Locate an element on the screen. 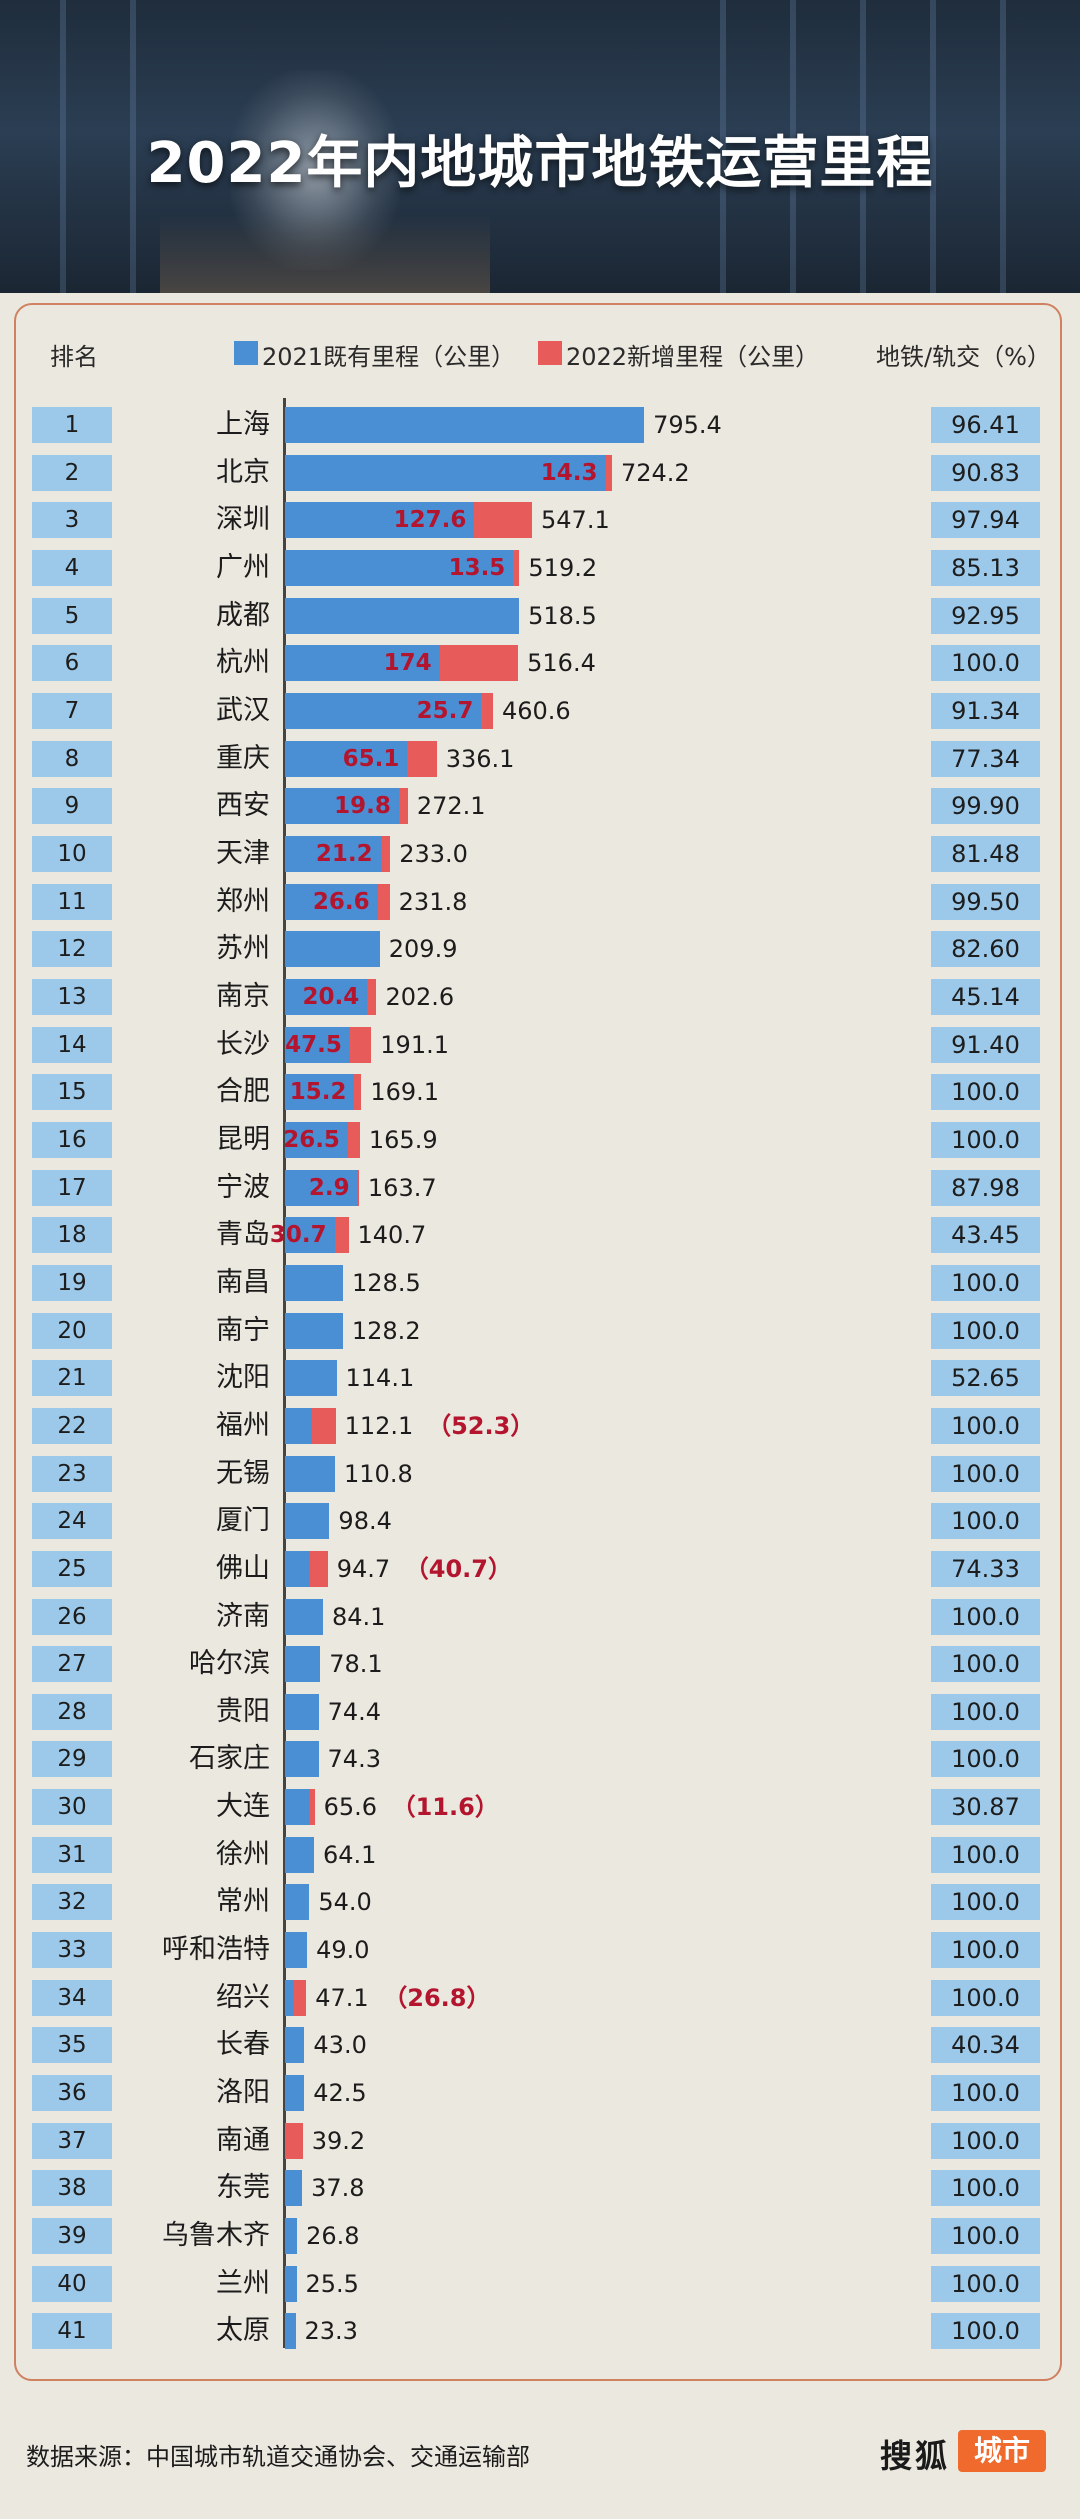 The height and width of the screenshot is (2519, 1080). legend-label-existing: 2021既有里程（公里） is located at coordinates (389, 357).